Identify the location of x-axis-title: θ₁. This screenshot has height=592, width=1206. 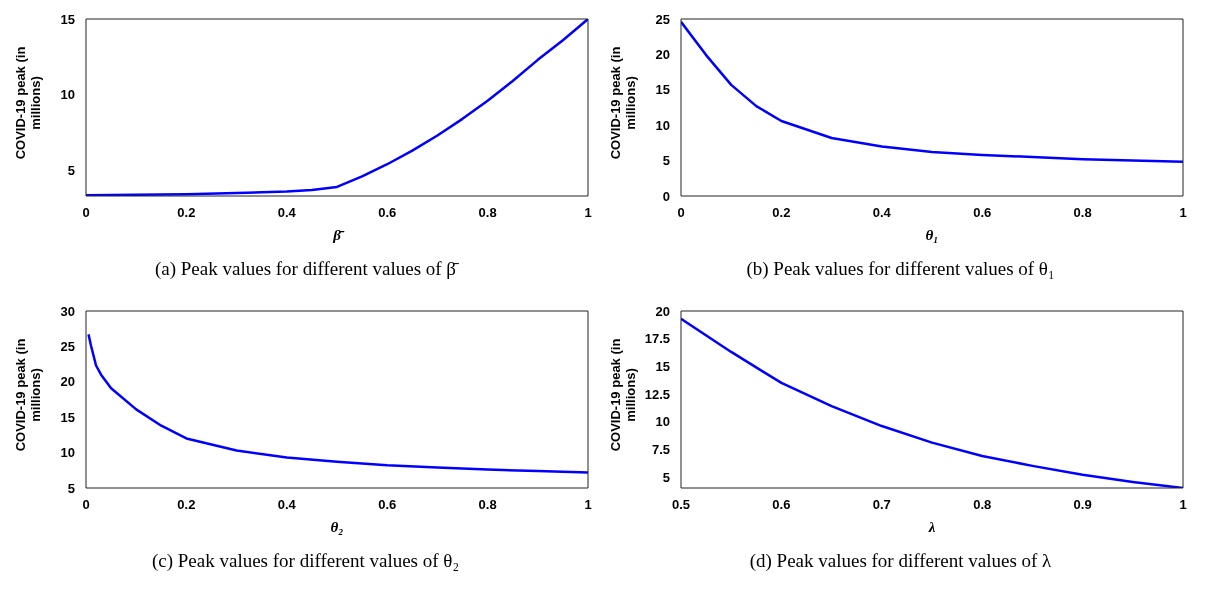
(932, 235).